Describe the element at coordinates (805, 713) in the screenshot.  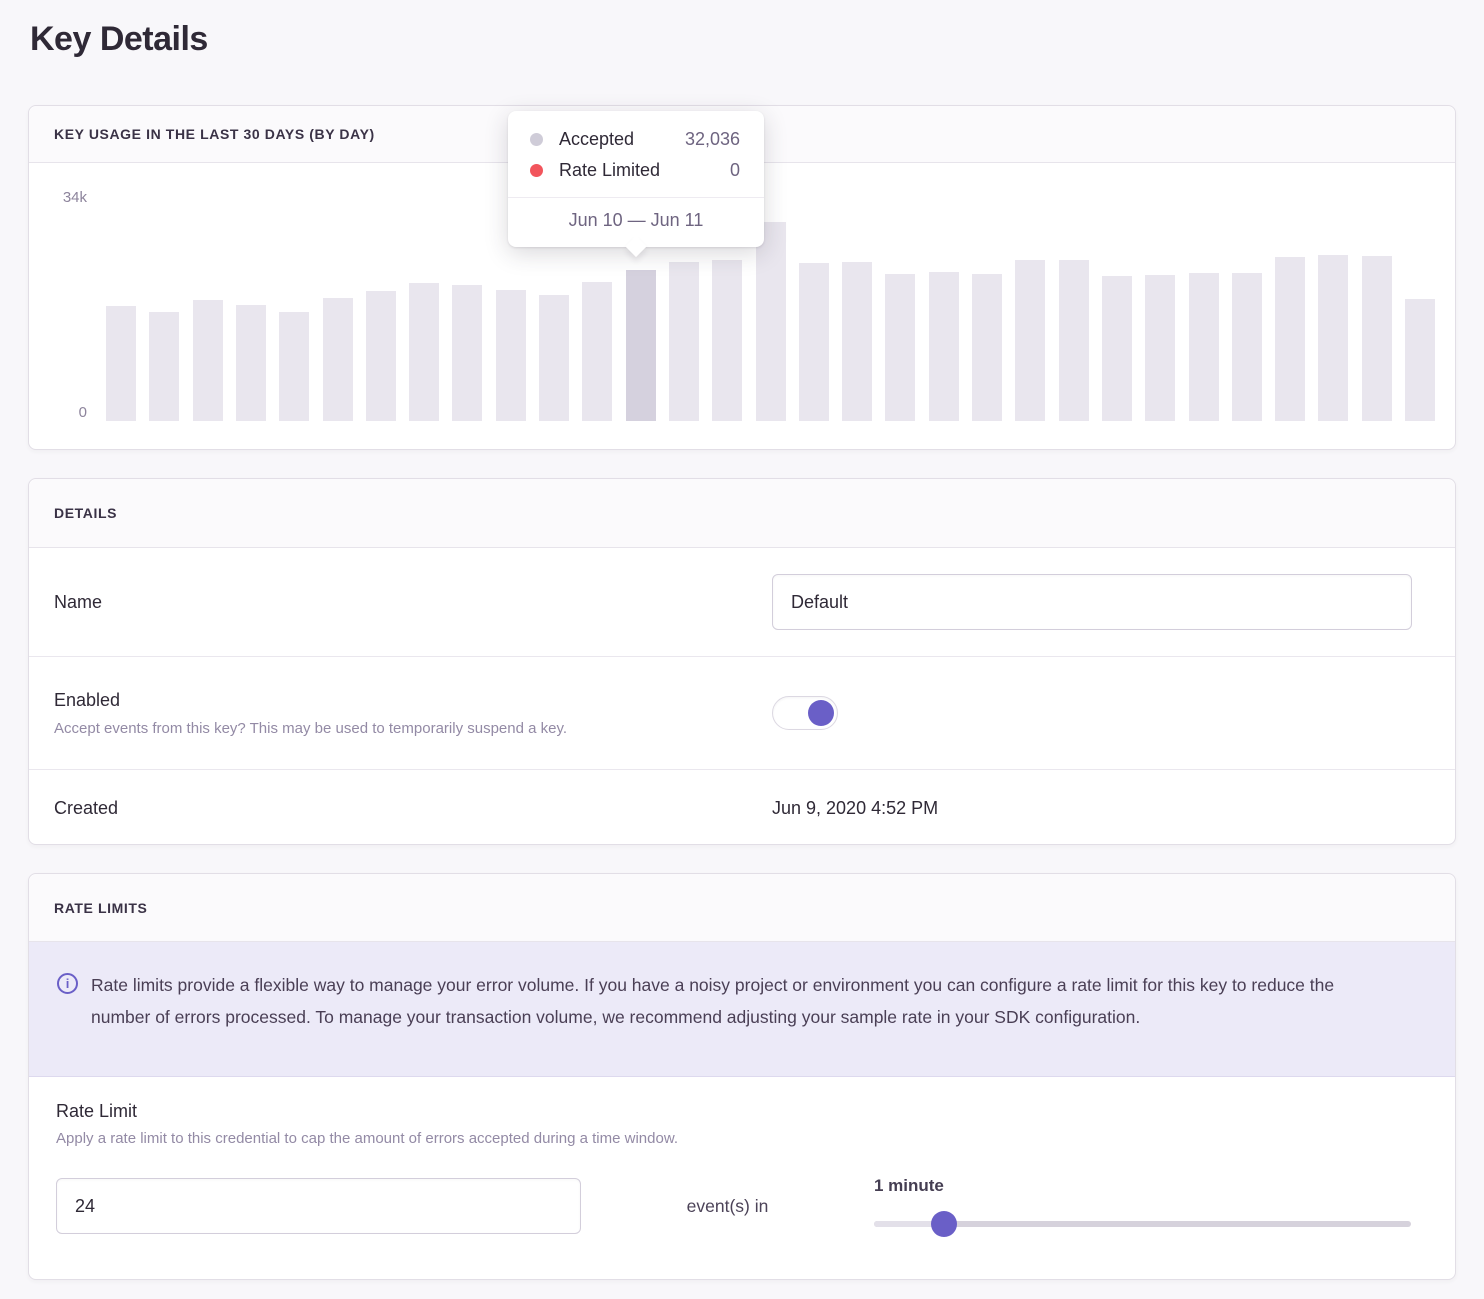
I see `enabled-toggle` at that location.